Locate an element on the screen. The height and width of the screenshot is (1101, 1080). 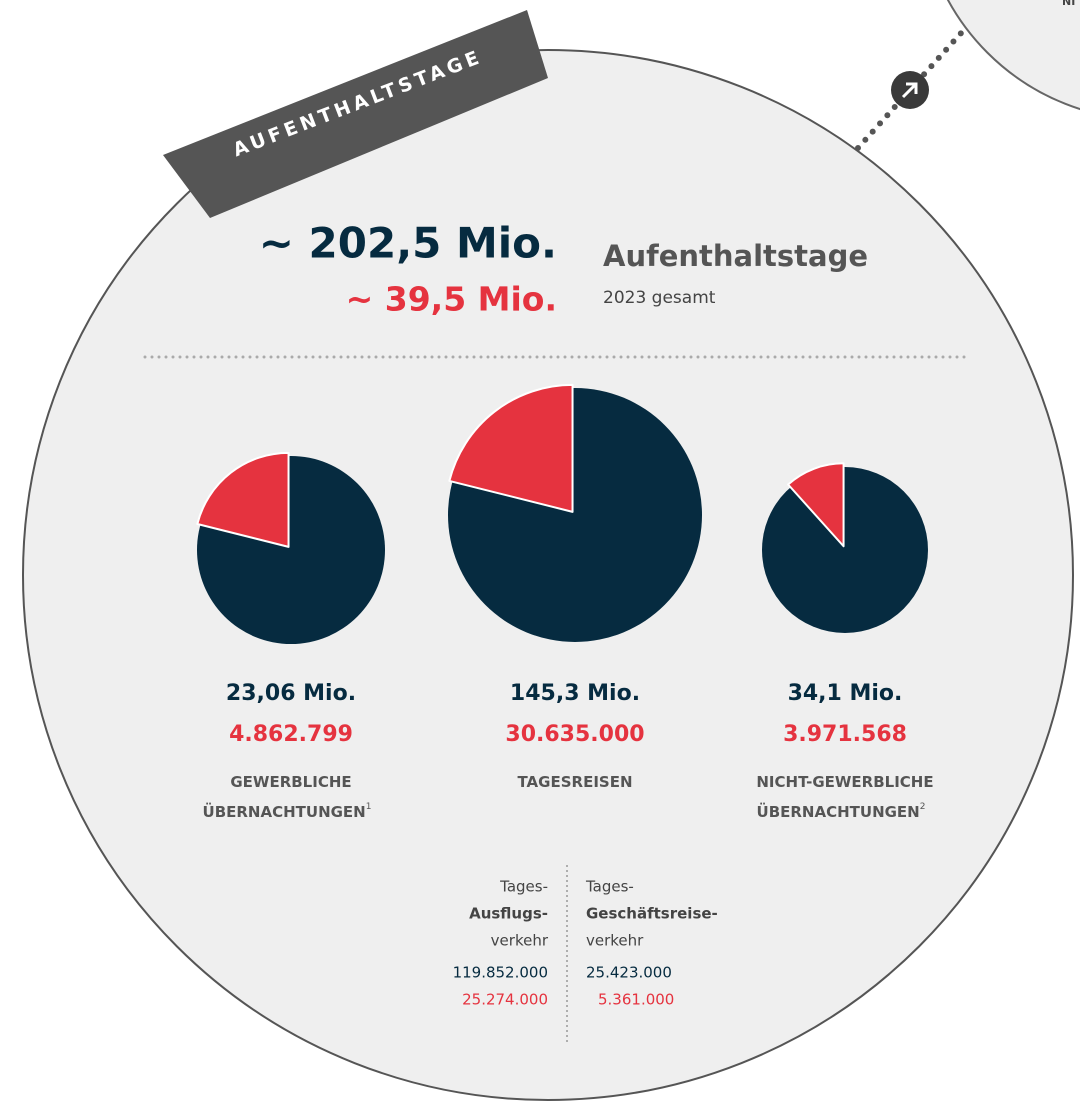
pie-total-label: 23,06 Mio. is located at coordinates (291, 693).